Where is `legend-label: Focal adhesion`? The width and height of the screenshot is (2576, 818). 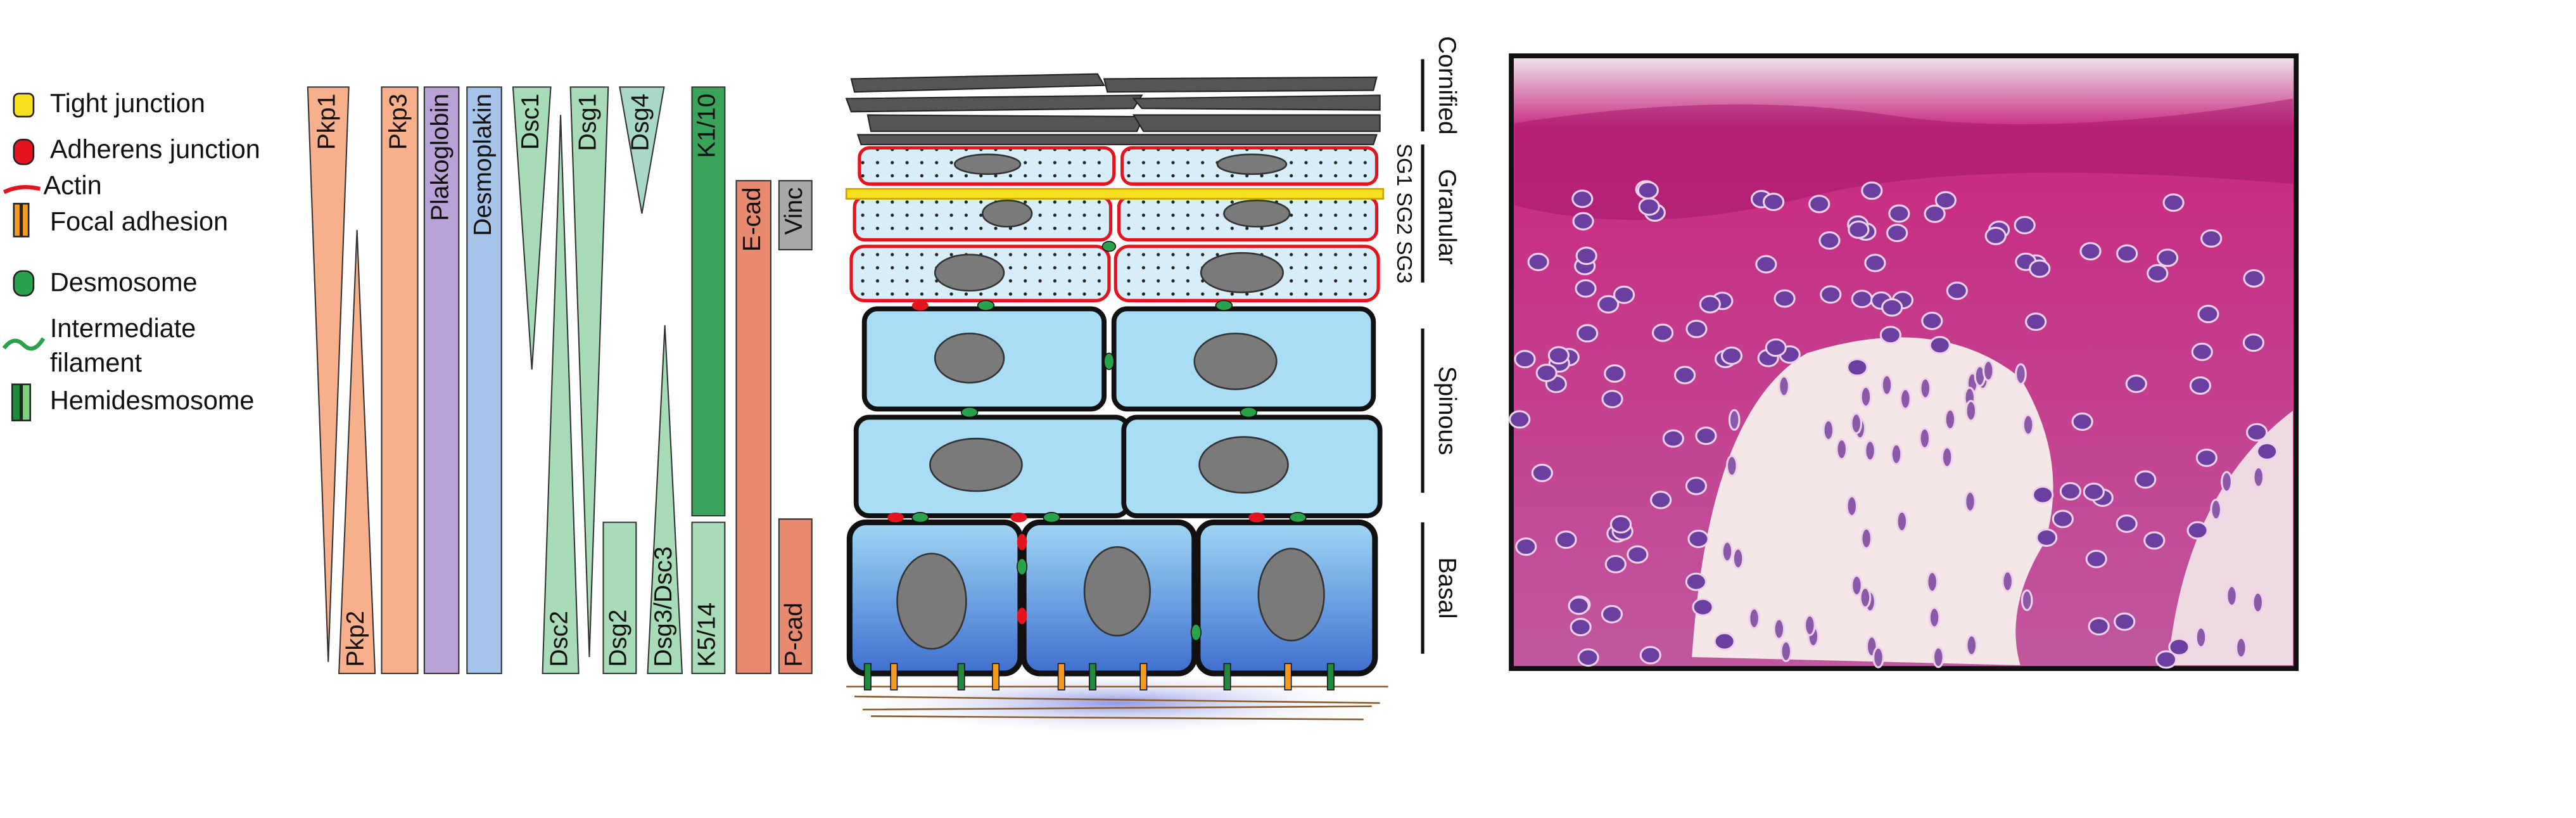 legend-label: Focal adhesion is located at coordinates (139, 221).